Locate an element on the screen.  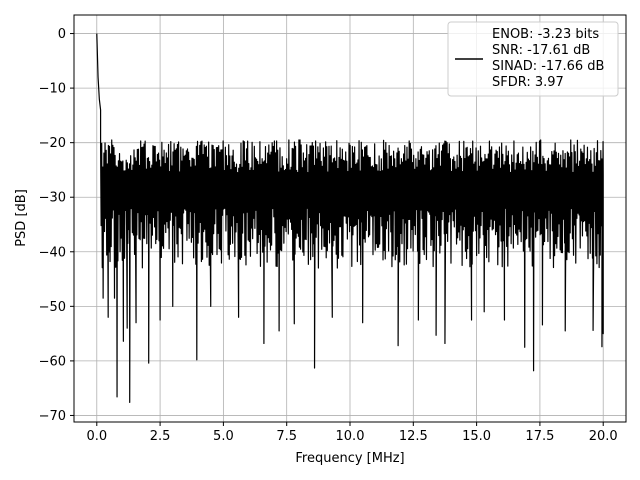
y-tick-label: −70 is located at coordinates (52, 416).